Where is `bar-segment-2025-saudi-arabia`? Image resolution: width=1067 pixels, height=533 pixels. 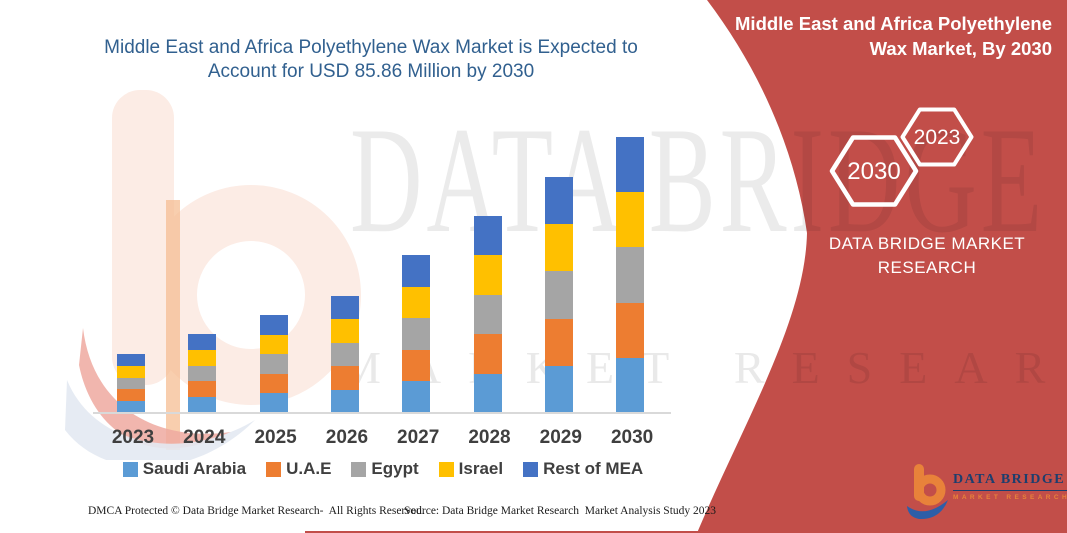
bar-segment-2025-saudi-arabia is located at coordinates (273, 403).